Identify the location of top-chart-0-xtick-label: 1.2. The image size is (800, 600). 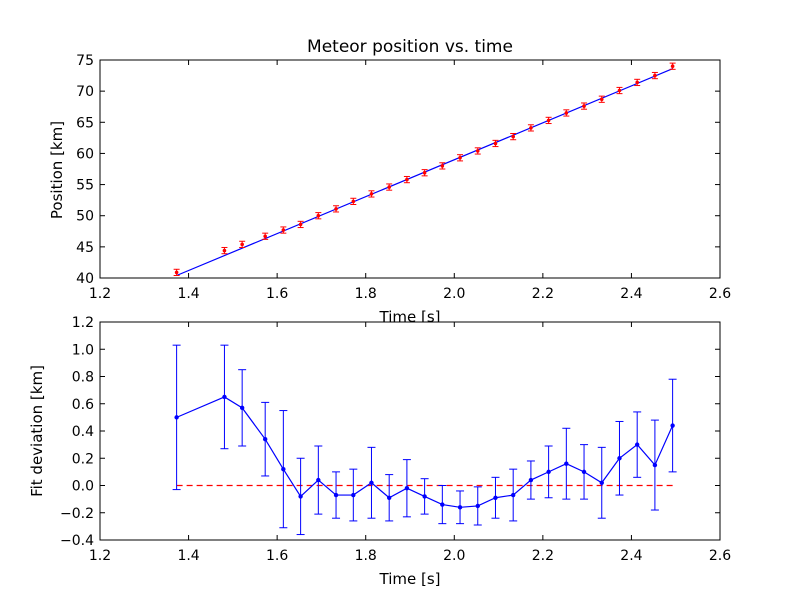
(100, 294).